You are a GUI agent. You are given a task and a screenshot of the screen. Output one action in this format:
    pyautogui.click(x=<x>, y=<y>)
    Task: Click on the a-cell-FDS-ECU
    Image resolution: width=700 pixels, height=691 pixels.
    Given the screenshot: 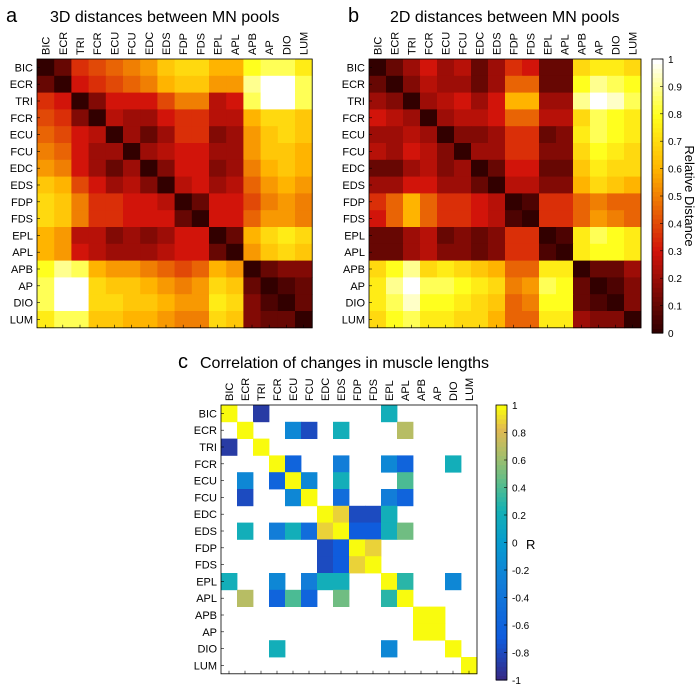 What is the action you would take?
    pyautogui.click(x=114, y=219)
    